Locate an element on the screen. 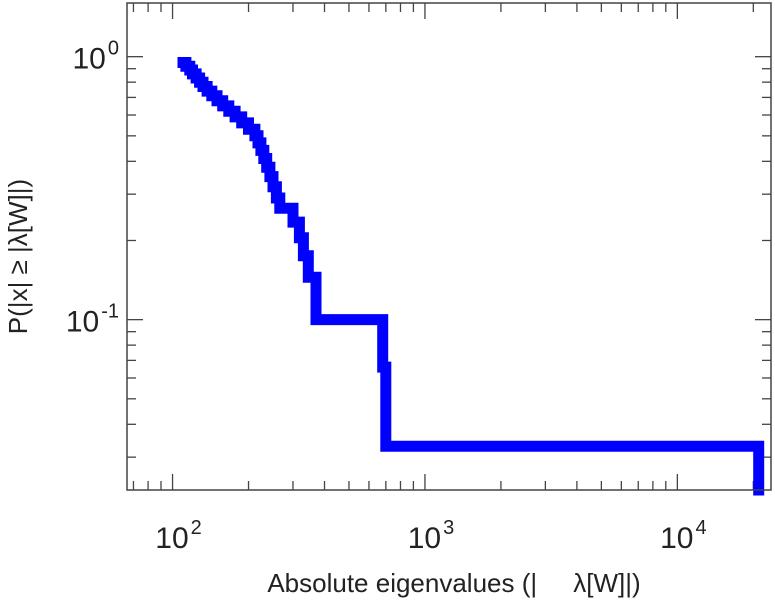  x-axis-label: Absolute eigenvalues (| λ[W]|) is located at coordinates (453, 583).